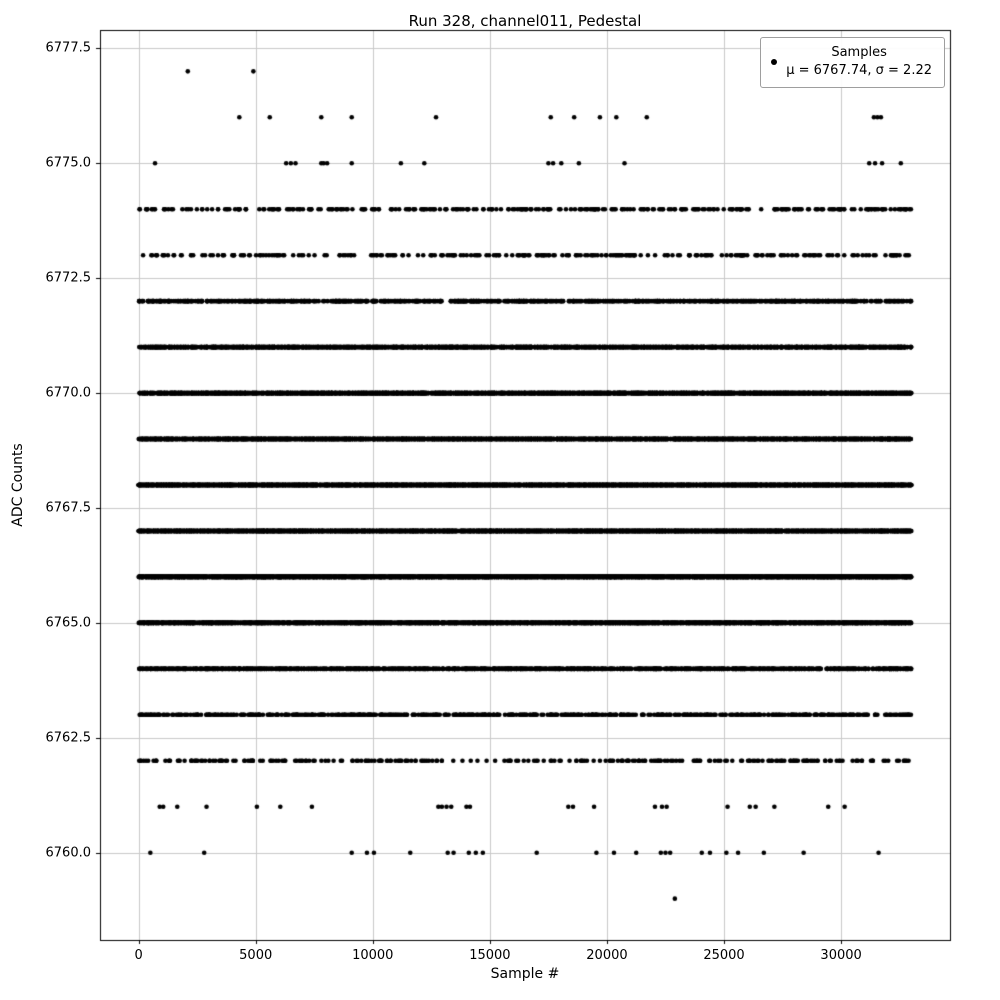 The width and height of the screenshot is (1000, 1000). Describe the element at coordinates (525, 974) in the screenshot. I see `x-axis-label: Sample #` at that location.